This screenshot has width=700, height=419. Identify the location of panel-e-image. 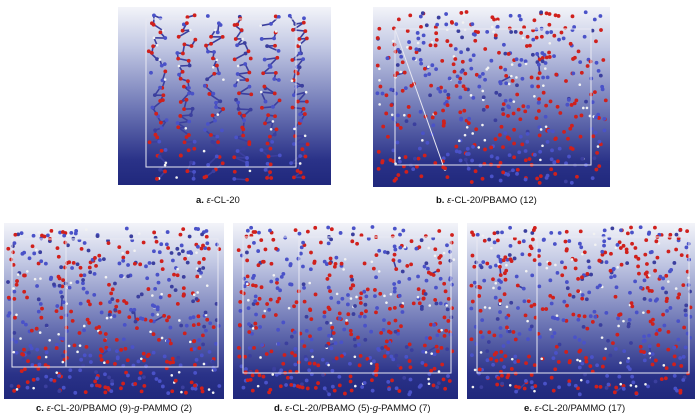
(581, 311).